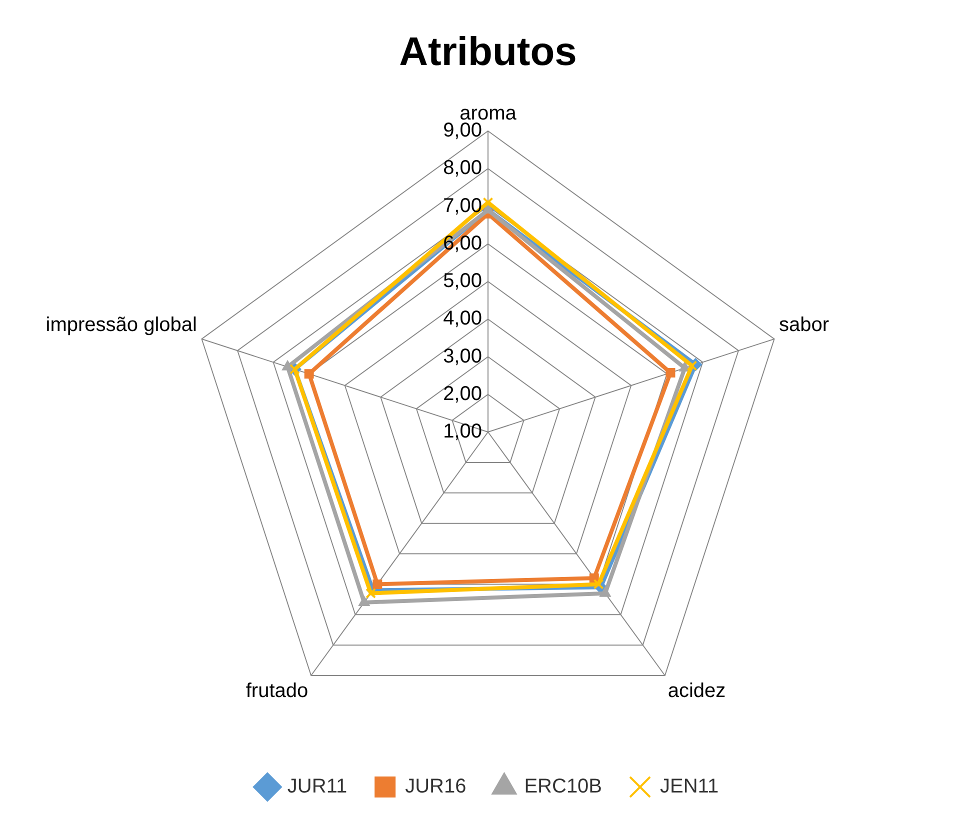 This screenshot has height=827, width=976. Describe the element at coordinates (462, 281) in the screenshot. I see `y-tick-label: 5,00` at that location.